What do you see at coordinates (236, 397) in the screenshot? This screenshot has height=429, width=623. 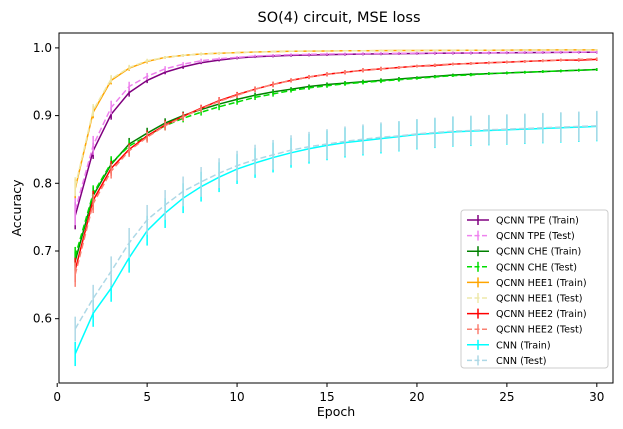 I see `x-tick-label: 10` at bounding box center [236, 397].